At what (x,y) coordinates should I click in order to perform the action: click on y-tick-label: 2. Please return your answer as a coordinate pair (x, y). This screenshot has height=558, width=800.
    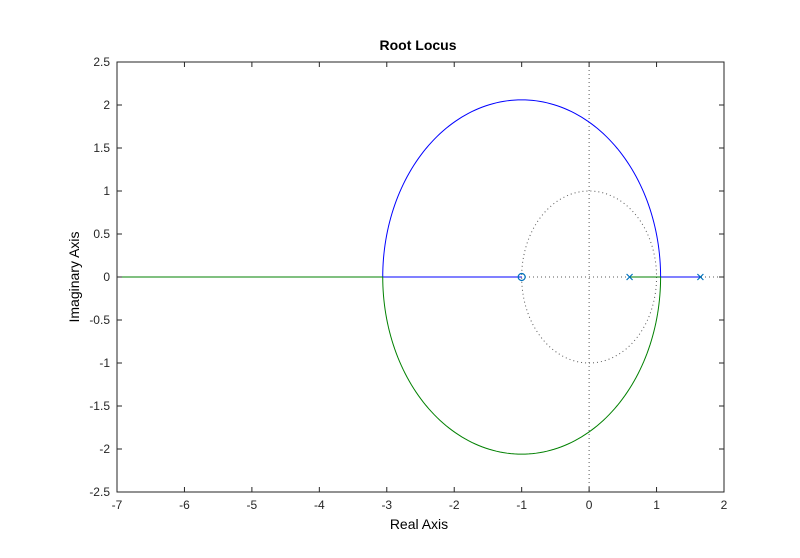
    Looking at the image, I should click on (106, 105).